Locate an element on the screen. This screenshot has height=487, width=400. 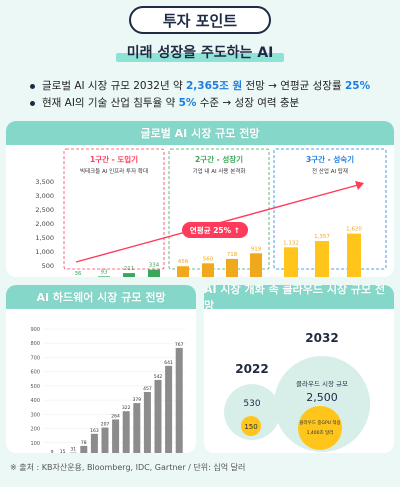
cagr-badge is located at coordinates (215, 230).